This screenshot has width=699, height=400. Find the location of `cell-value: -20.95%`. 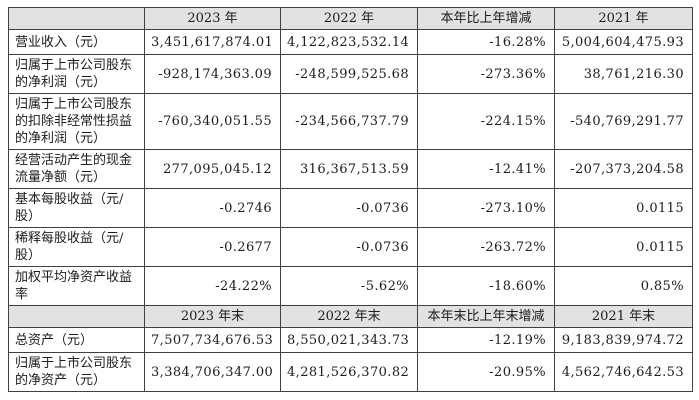

cell-value: -20.95% is located at coordinates (486, 372).